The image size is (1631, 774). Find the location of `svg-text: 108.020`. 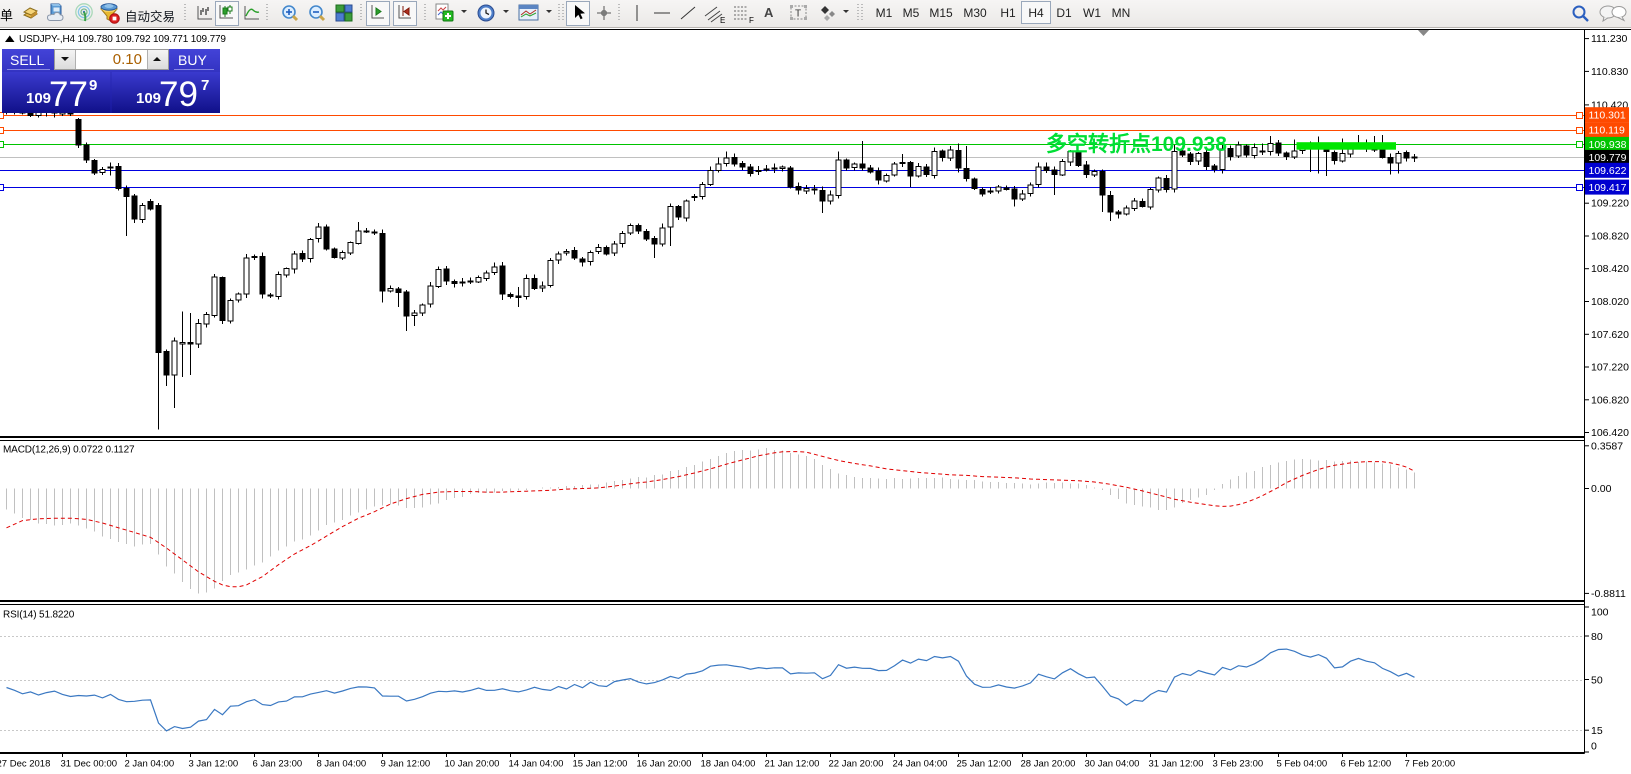

svg-text: 108.020 is located at coordinates (1610, 302).